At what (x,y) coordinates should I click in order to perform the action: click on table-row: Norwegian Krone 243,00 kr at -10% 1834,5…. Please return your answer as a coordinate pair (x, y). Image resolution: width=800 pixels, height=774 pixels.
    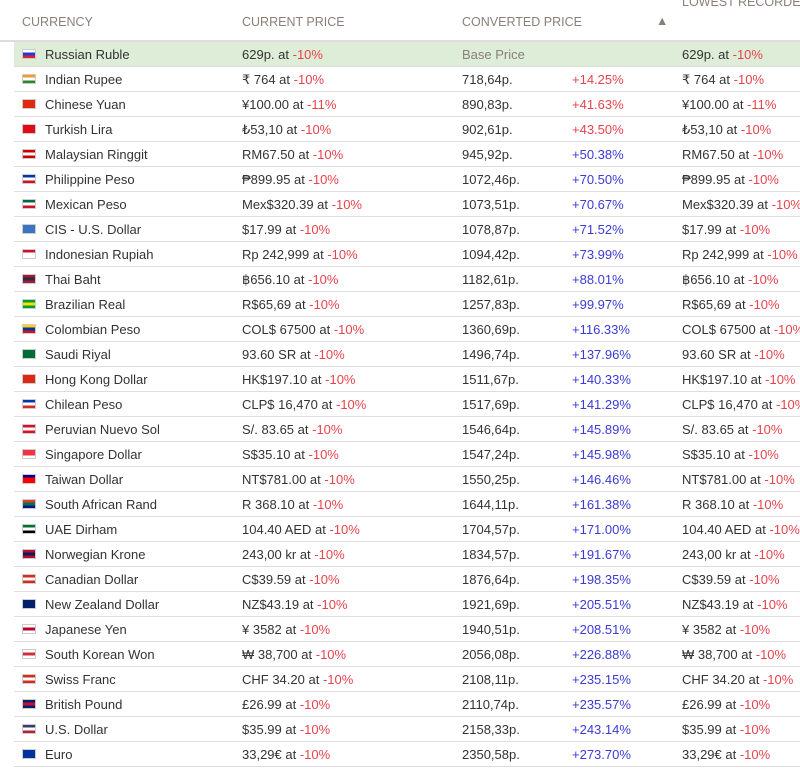
    Looking at the image, I should click on (407, 554).